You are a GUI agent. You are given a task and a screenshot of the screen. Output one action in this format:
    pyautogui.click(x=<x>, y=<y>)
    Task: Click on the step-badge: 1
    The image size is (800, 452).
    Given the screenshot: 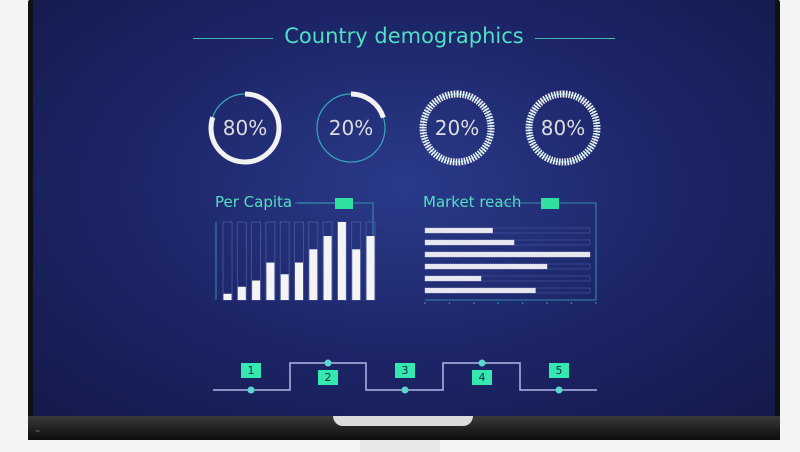 What is the action you would take?
    pyautogui.click(x=251, y=370)
    